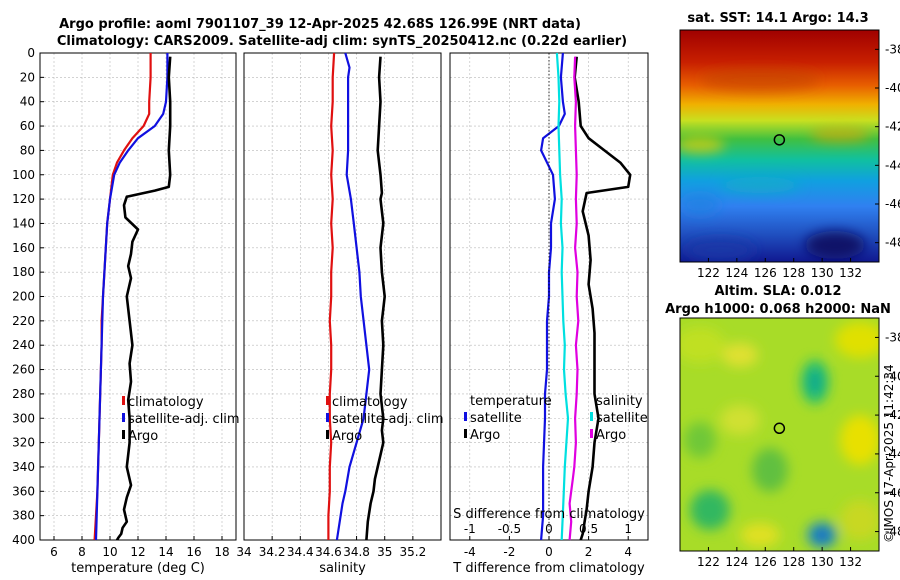  Describe the element at coordinates (628, 529) in the screenshot. I see `top-axis-tick-label: 1` at that location.